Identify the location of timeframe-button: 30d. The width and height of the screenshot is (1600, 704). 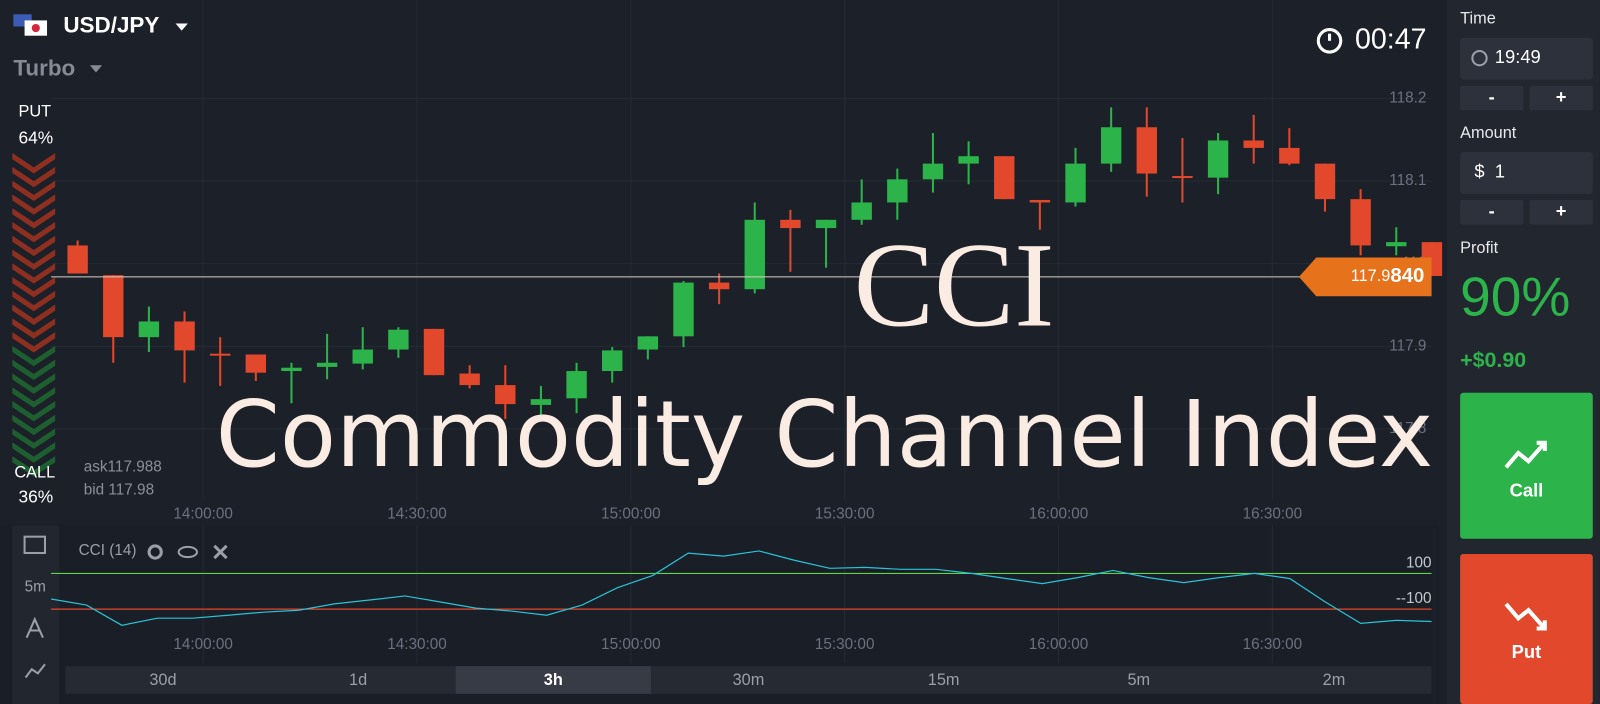
(162, 680).